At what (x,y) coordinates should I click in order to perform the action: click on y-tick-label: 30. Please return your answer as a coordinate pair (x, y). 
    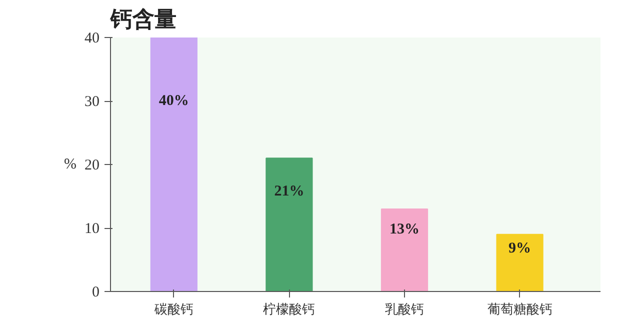
    Looking at the image, I should click on (92, 102).